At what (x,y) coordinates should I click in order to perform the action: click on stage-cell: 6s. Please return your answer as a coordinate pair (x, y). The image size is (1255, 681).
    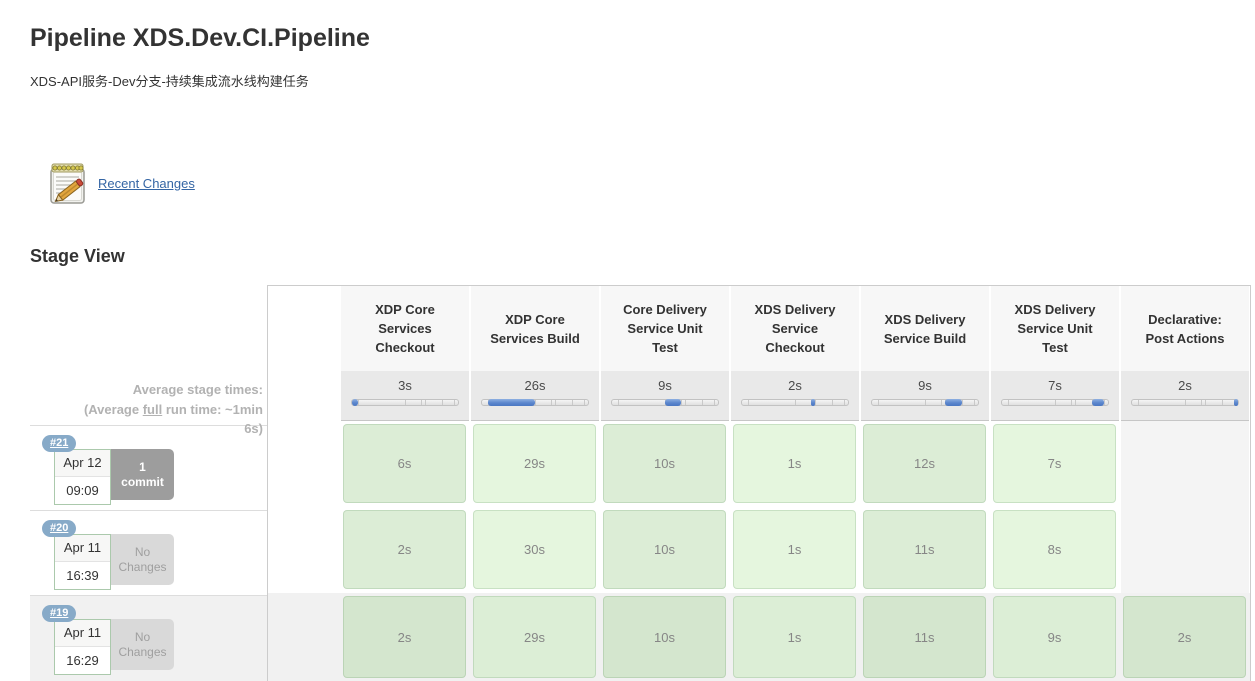
    Looking at the image, I should click on (405, 464).